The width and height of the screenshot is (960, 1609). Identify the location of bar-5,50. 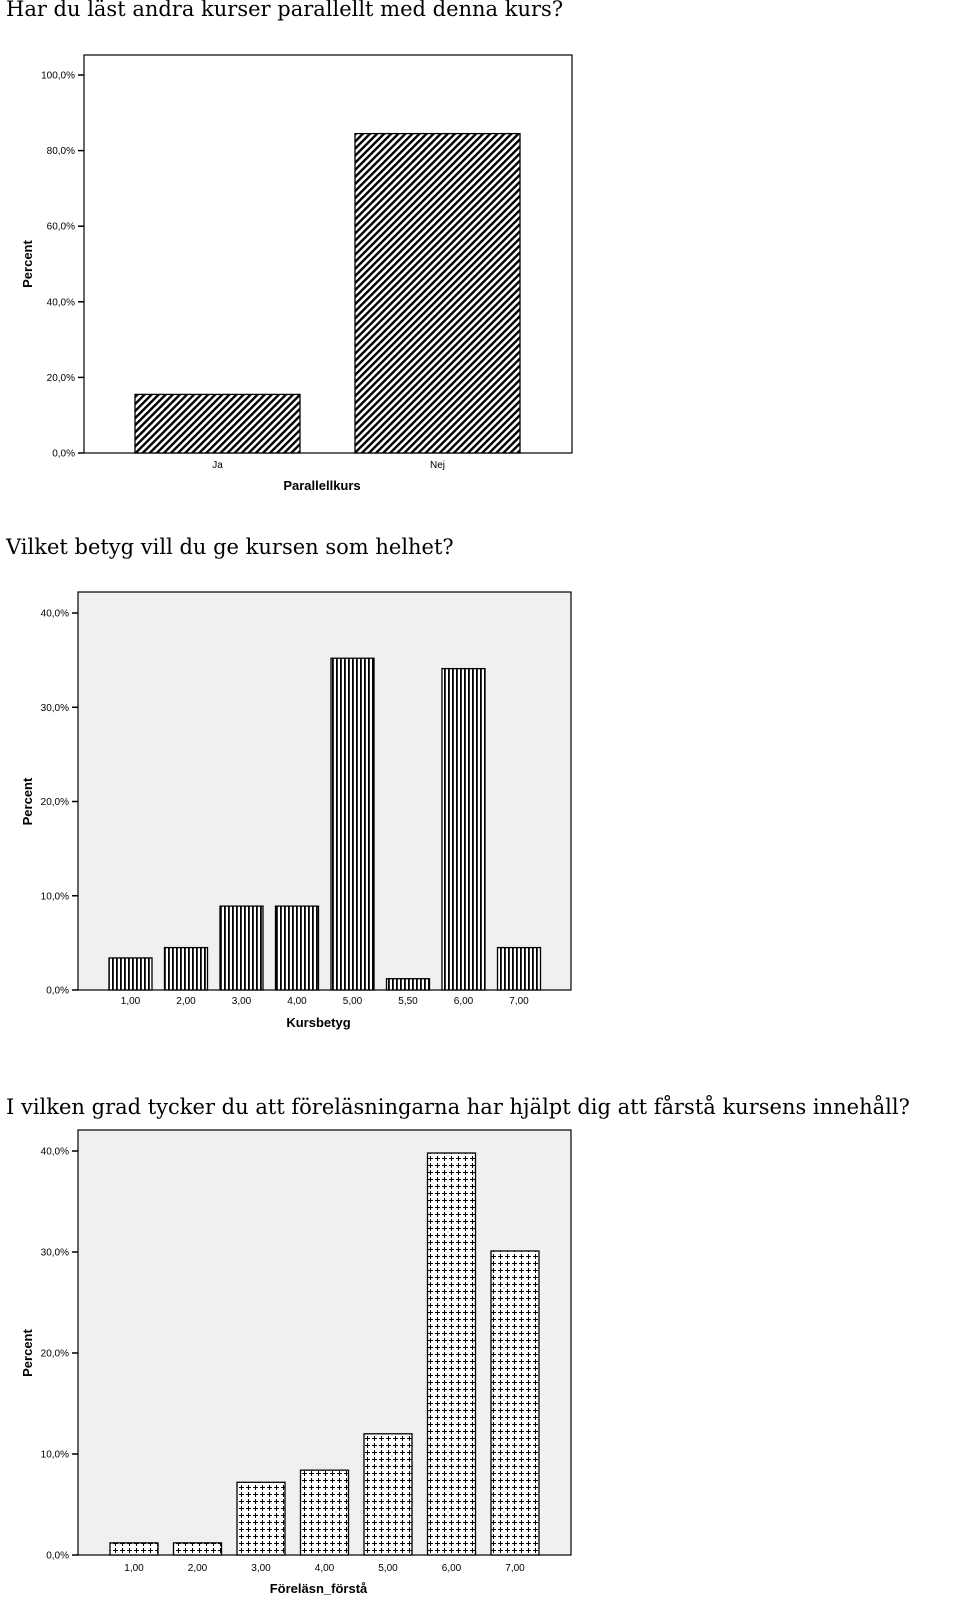
(408, 984).